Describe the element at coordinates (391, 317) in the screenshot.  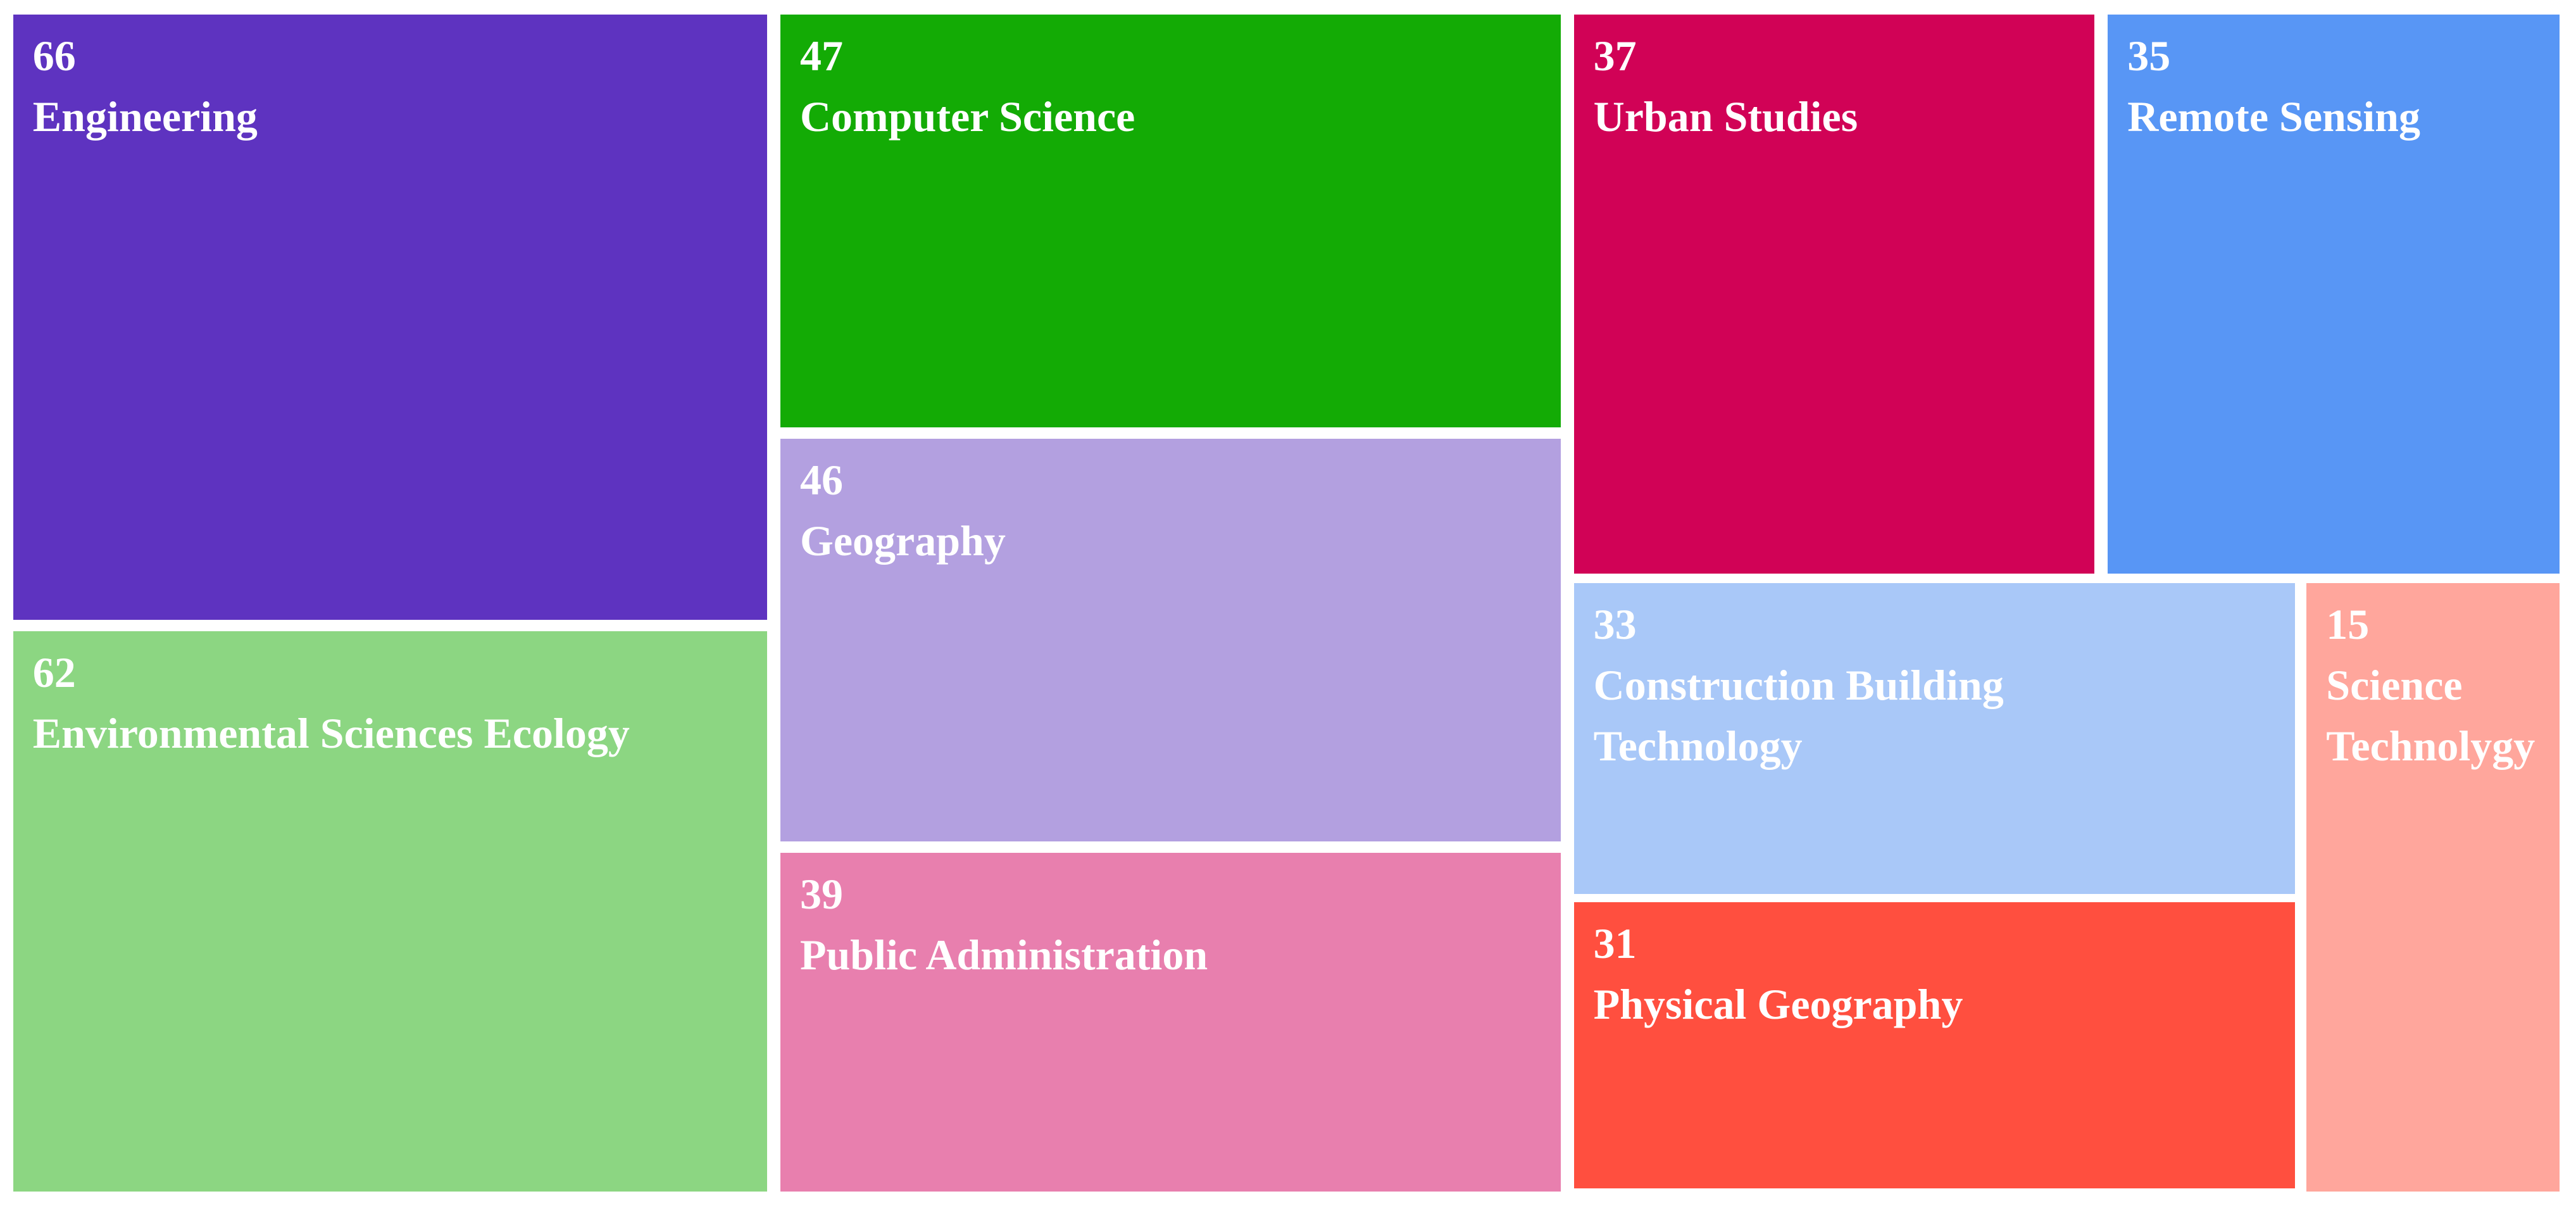
I see `tile: 66 Engineering` at that location.